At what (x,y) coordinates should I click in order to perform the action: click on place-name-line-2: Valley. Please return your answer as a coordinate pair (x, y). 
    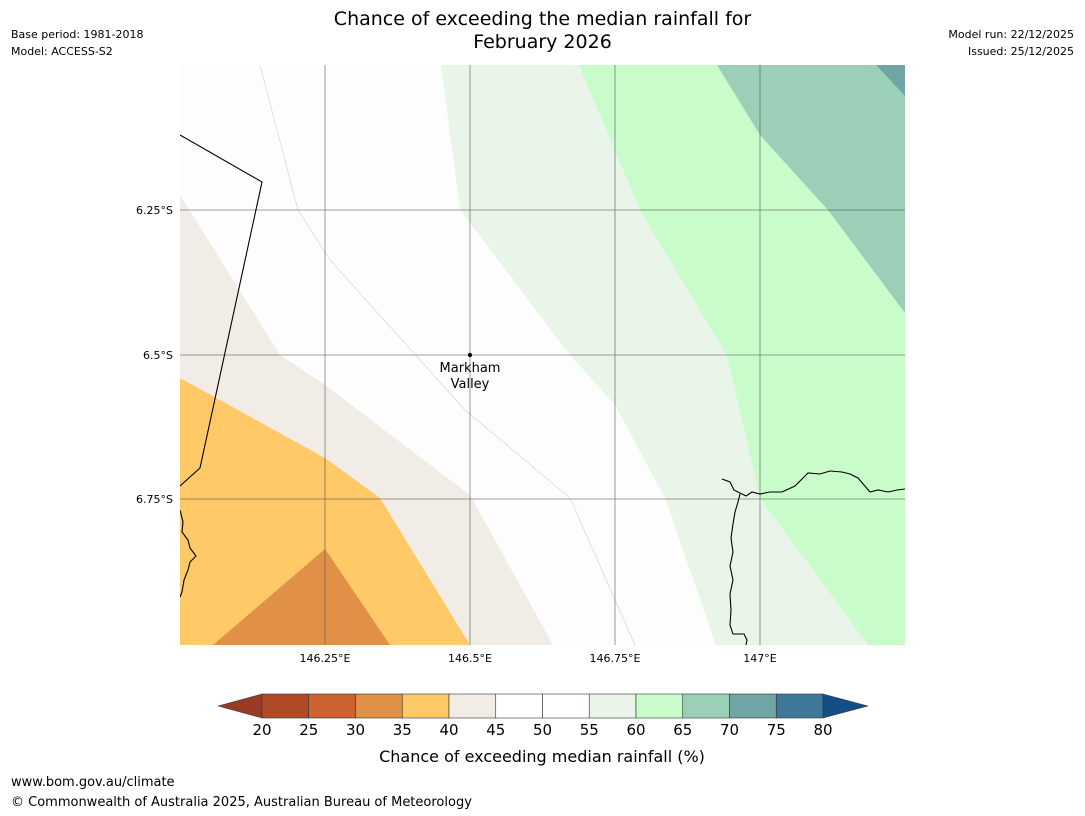
    Looking at the image, I should click on (470, 384).